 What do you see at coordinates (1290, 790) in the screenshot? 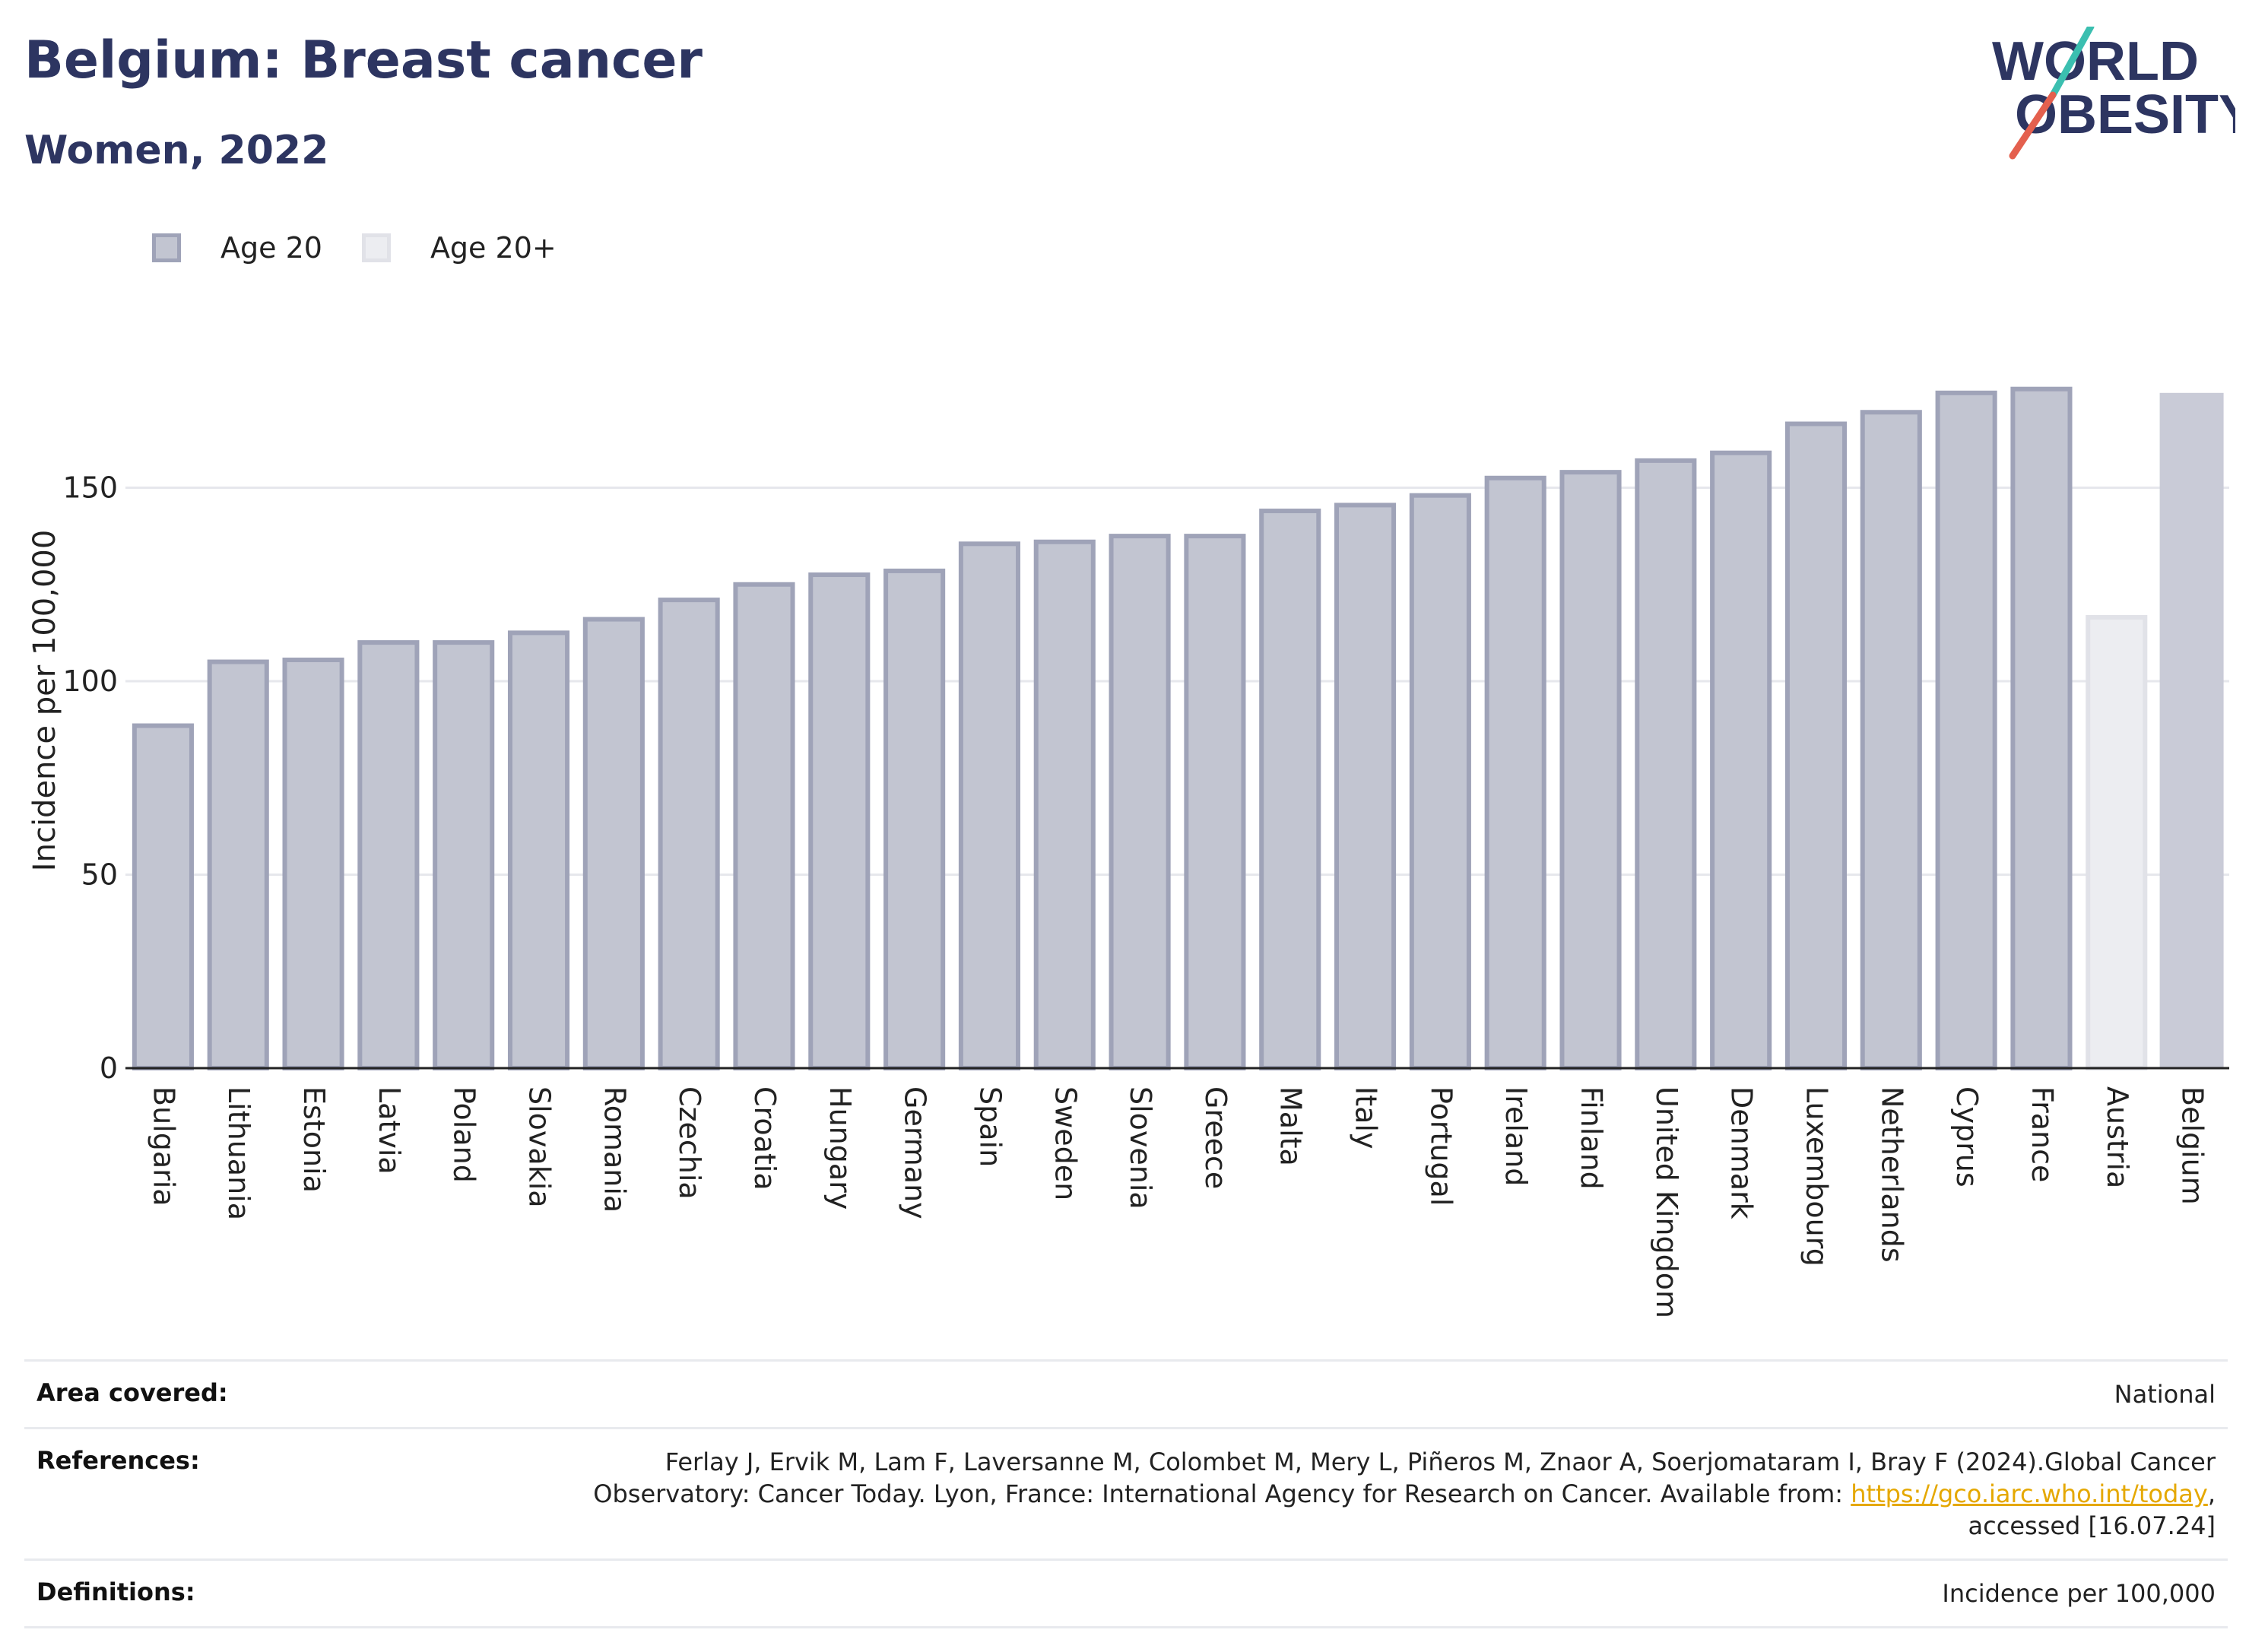
I see `bar-malta` at bounding box center [1290, 790].